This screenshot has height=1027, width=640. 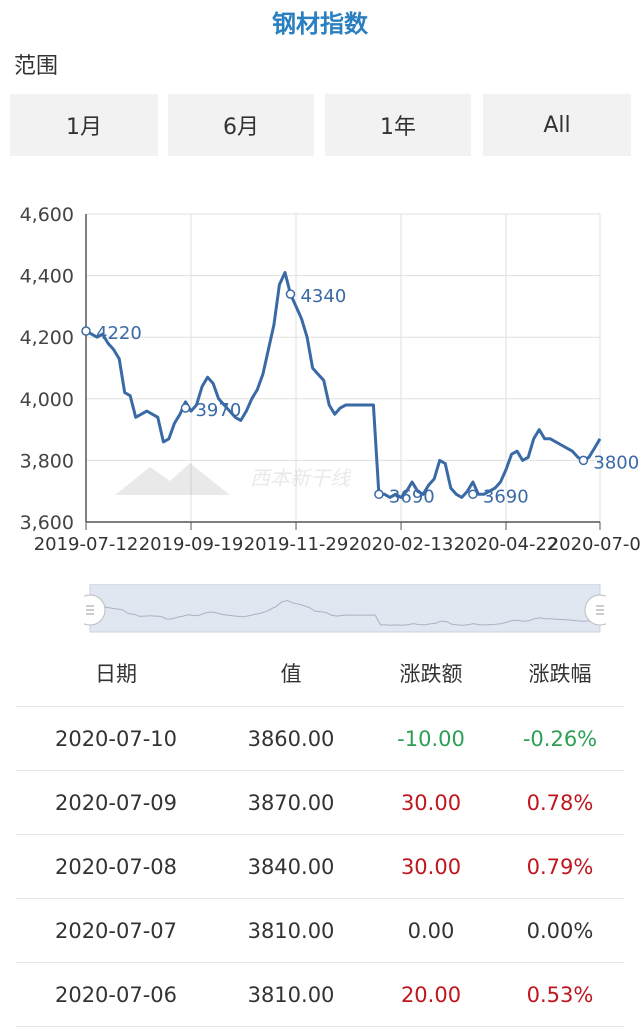 I want to click on range-1m-button: 1月, so click(x=84, y=125).